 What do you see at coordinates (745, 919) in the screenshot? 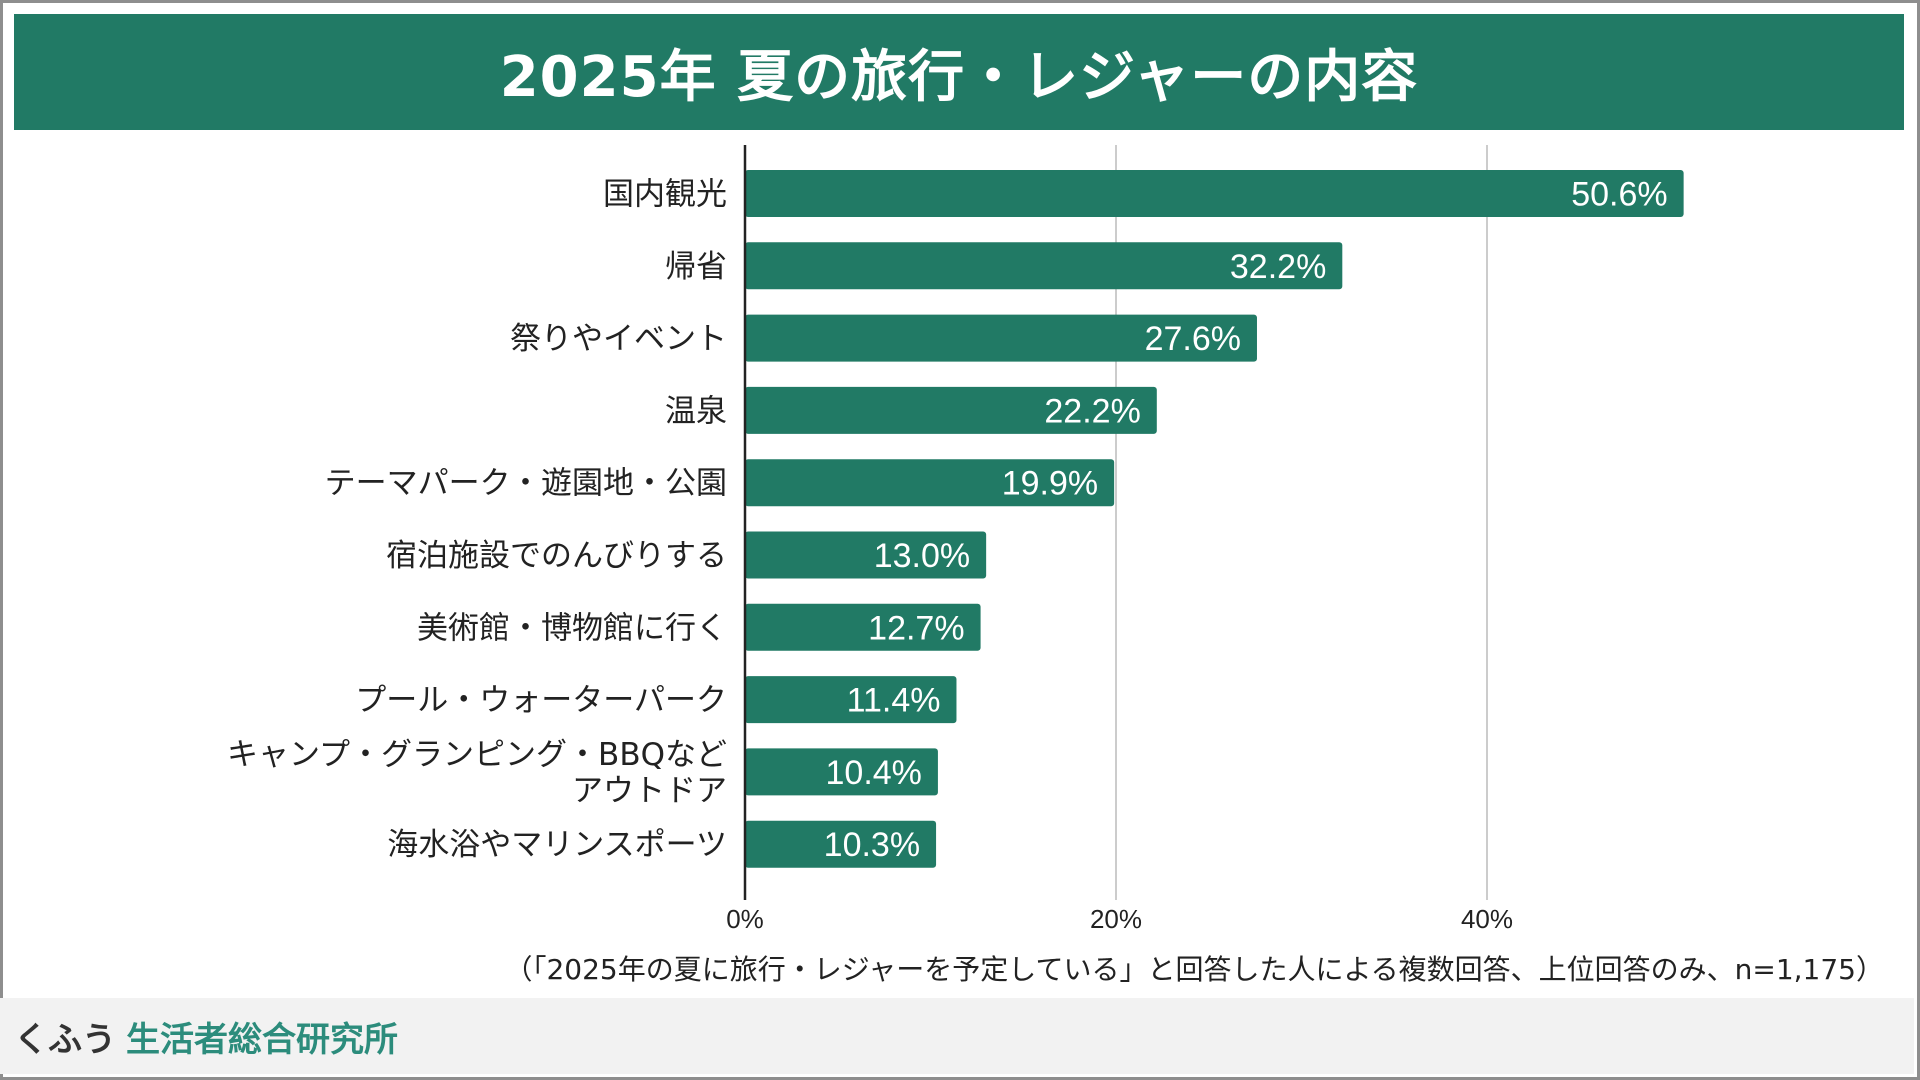
I see `x-tick-label: 0%` at bounding box center [745, 919].